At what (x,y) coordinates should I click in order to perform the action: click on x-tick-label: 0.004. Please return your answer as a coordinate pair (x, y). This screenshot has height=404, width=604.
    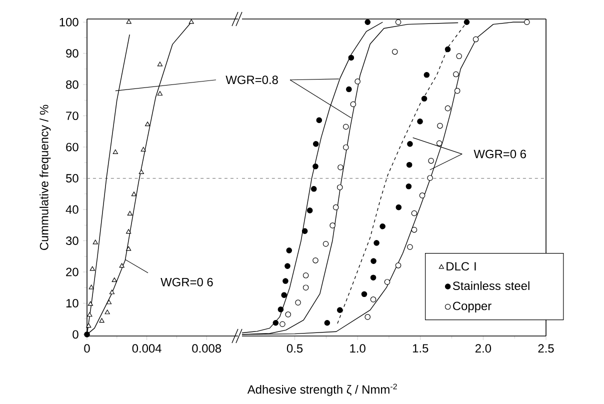
    Looking at the image, I should click on (147, 348).